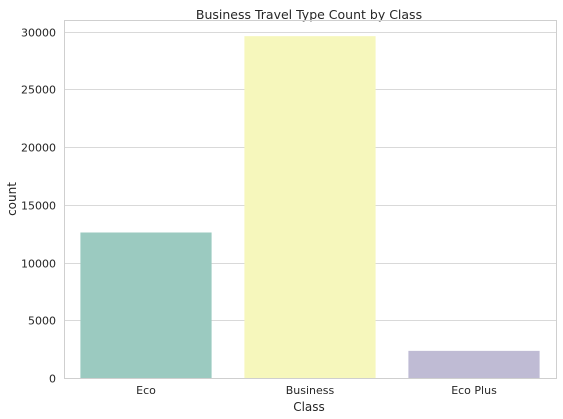 The image size is (563, 419). I want to click on y-tick-label: 0, so click(52, 379).